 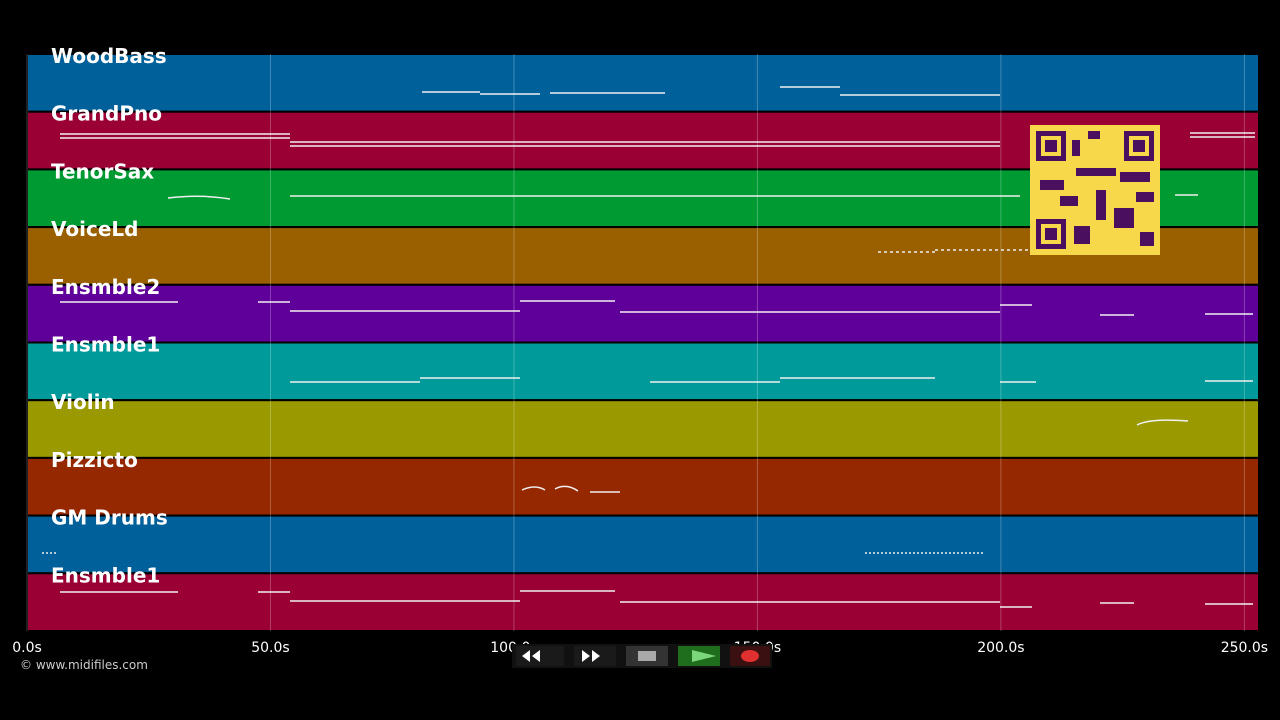 I want to click on forward-button, so click(x=595, y=656).